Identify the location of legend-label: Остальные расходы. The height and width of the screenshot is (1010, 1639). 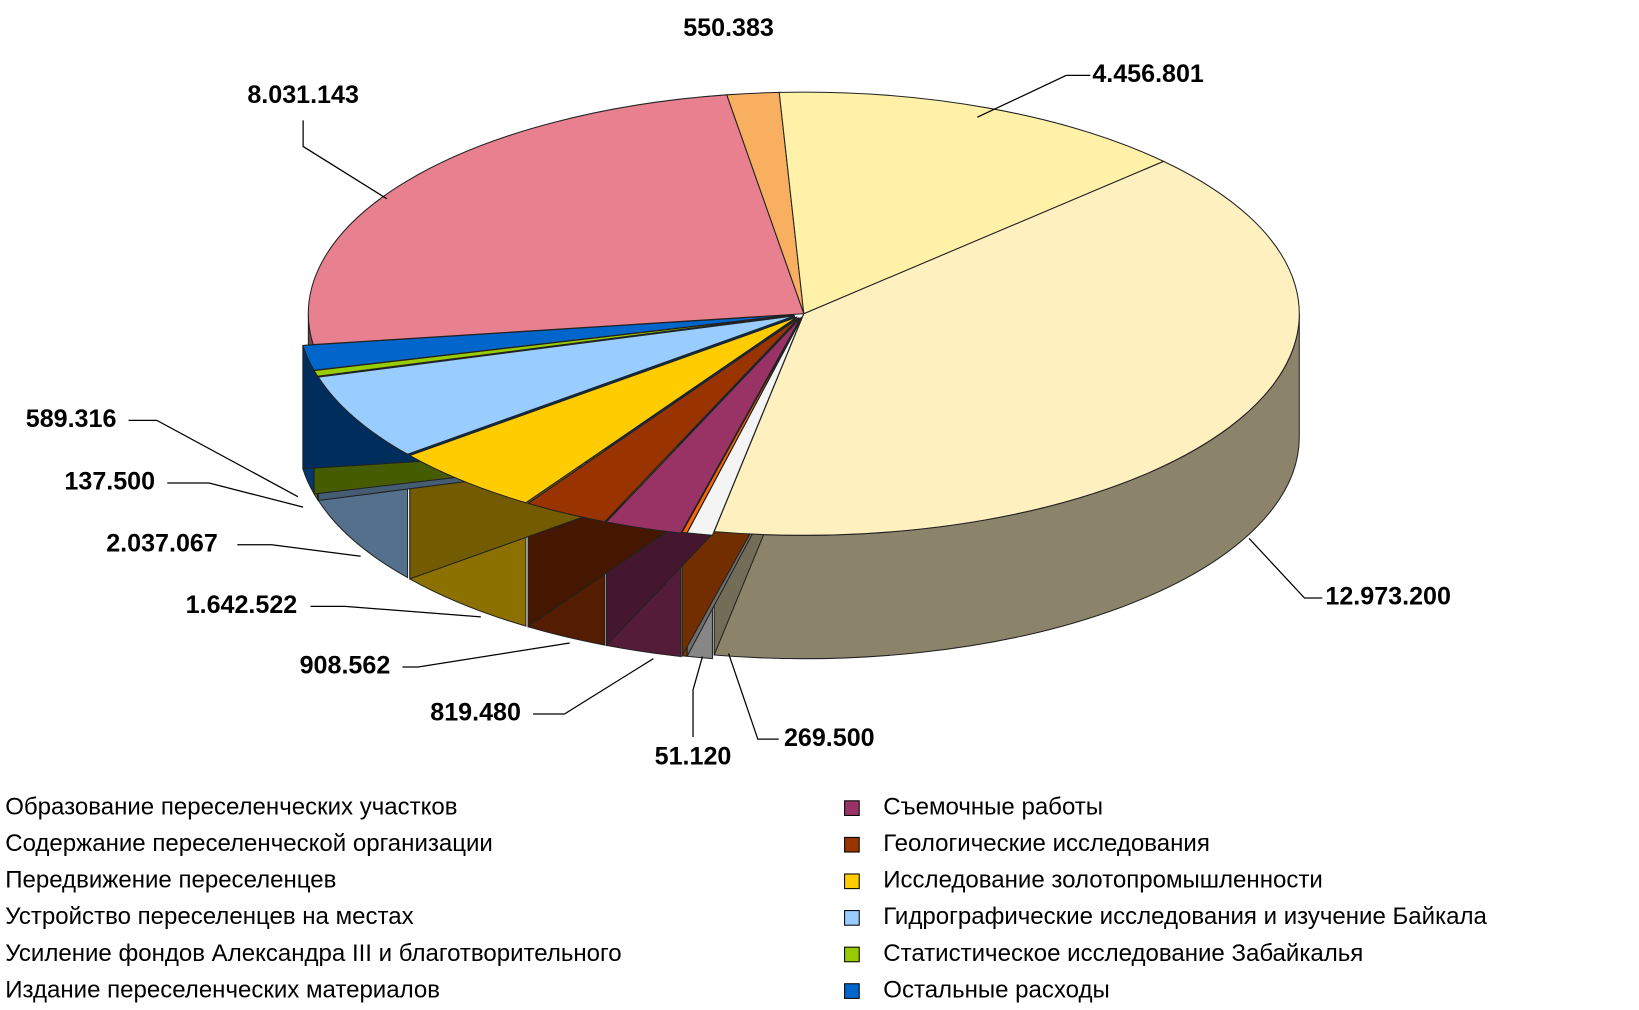
(996, 989).